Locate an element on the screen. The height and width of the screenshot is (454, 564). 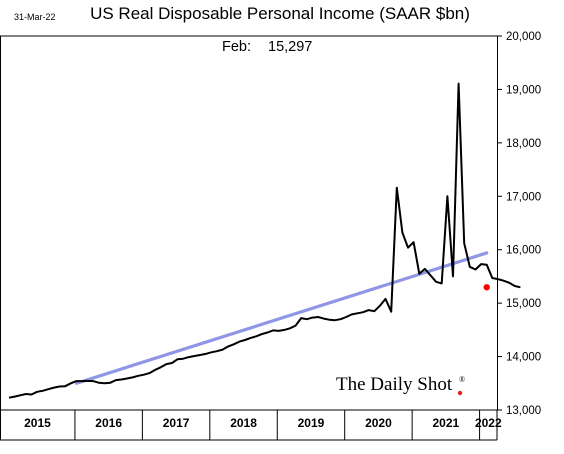
x-tick-label: 2016 is located at coordinates (108, 423).